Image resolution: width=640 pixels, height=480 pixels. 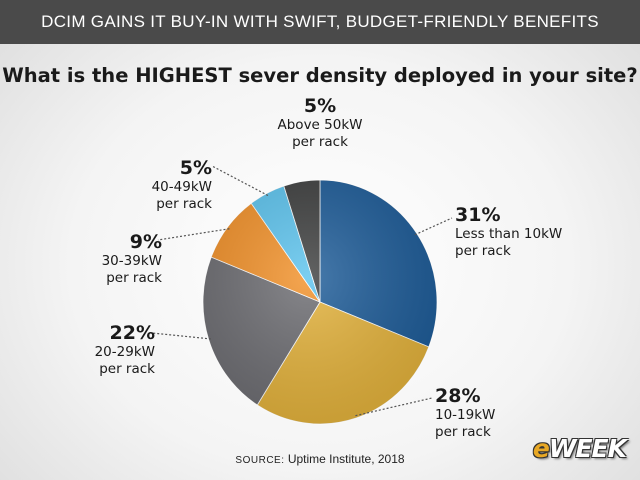 I want to click on slice-pct-1: 28%, so click(x=458, y=396).